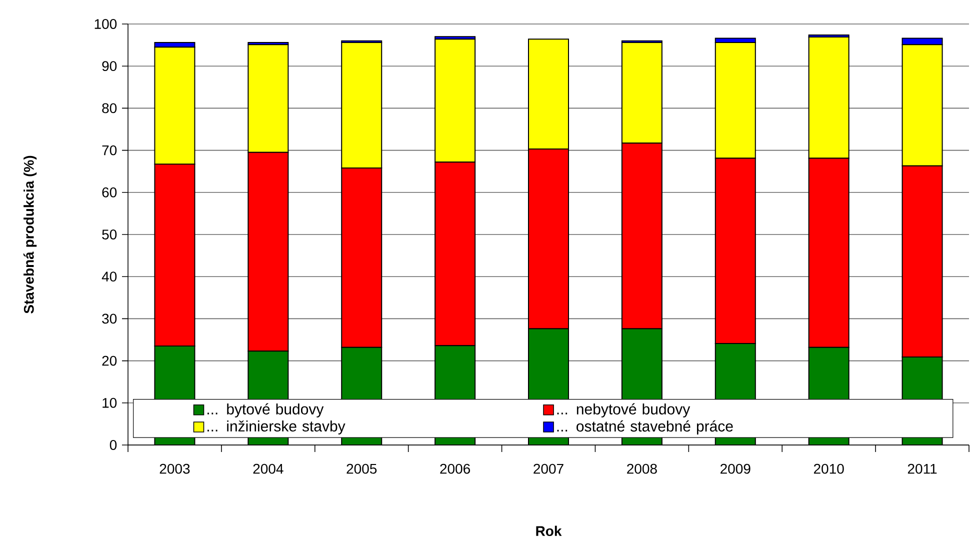  Describe the element at coordinates (549, 531) in the screenshot. I see `x-axis-title: Rok` at that location.